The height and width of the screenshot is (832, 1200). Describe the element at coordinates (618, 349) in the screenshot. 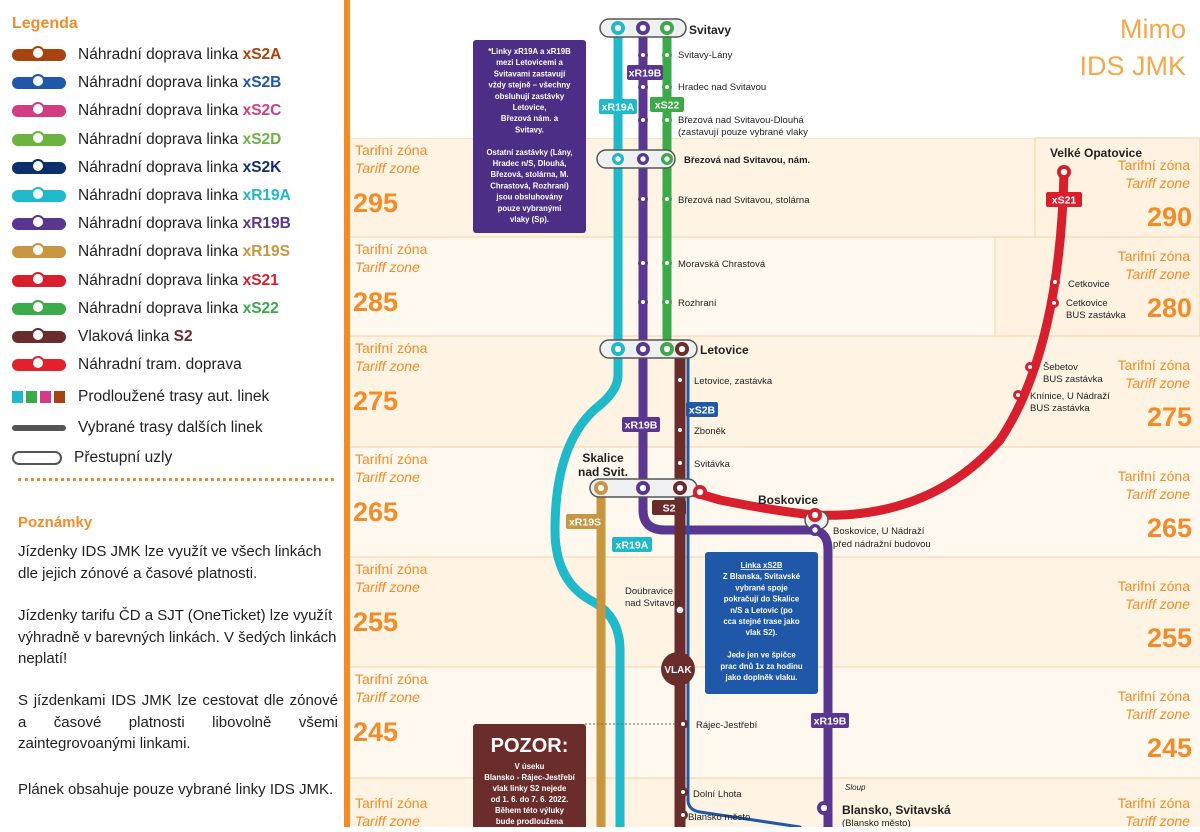

I see `stop-letovice-a-inner` at that location.